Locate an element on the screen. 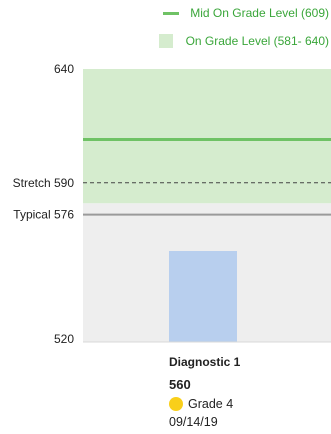 Image resolution: width=331 pixels, height=434 pixels. y-tick-label-top: 640 is located at coordinates (64, 69).